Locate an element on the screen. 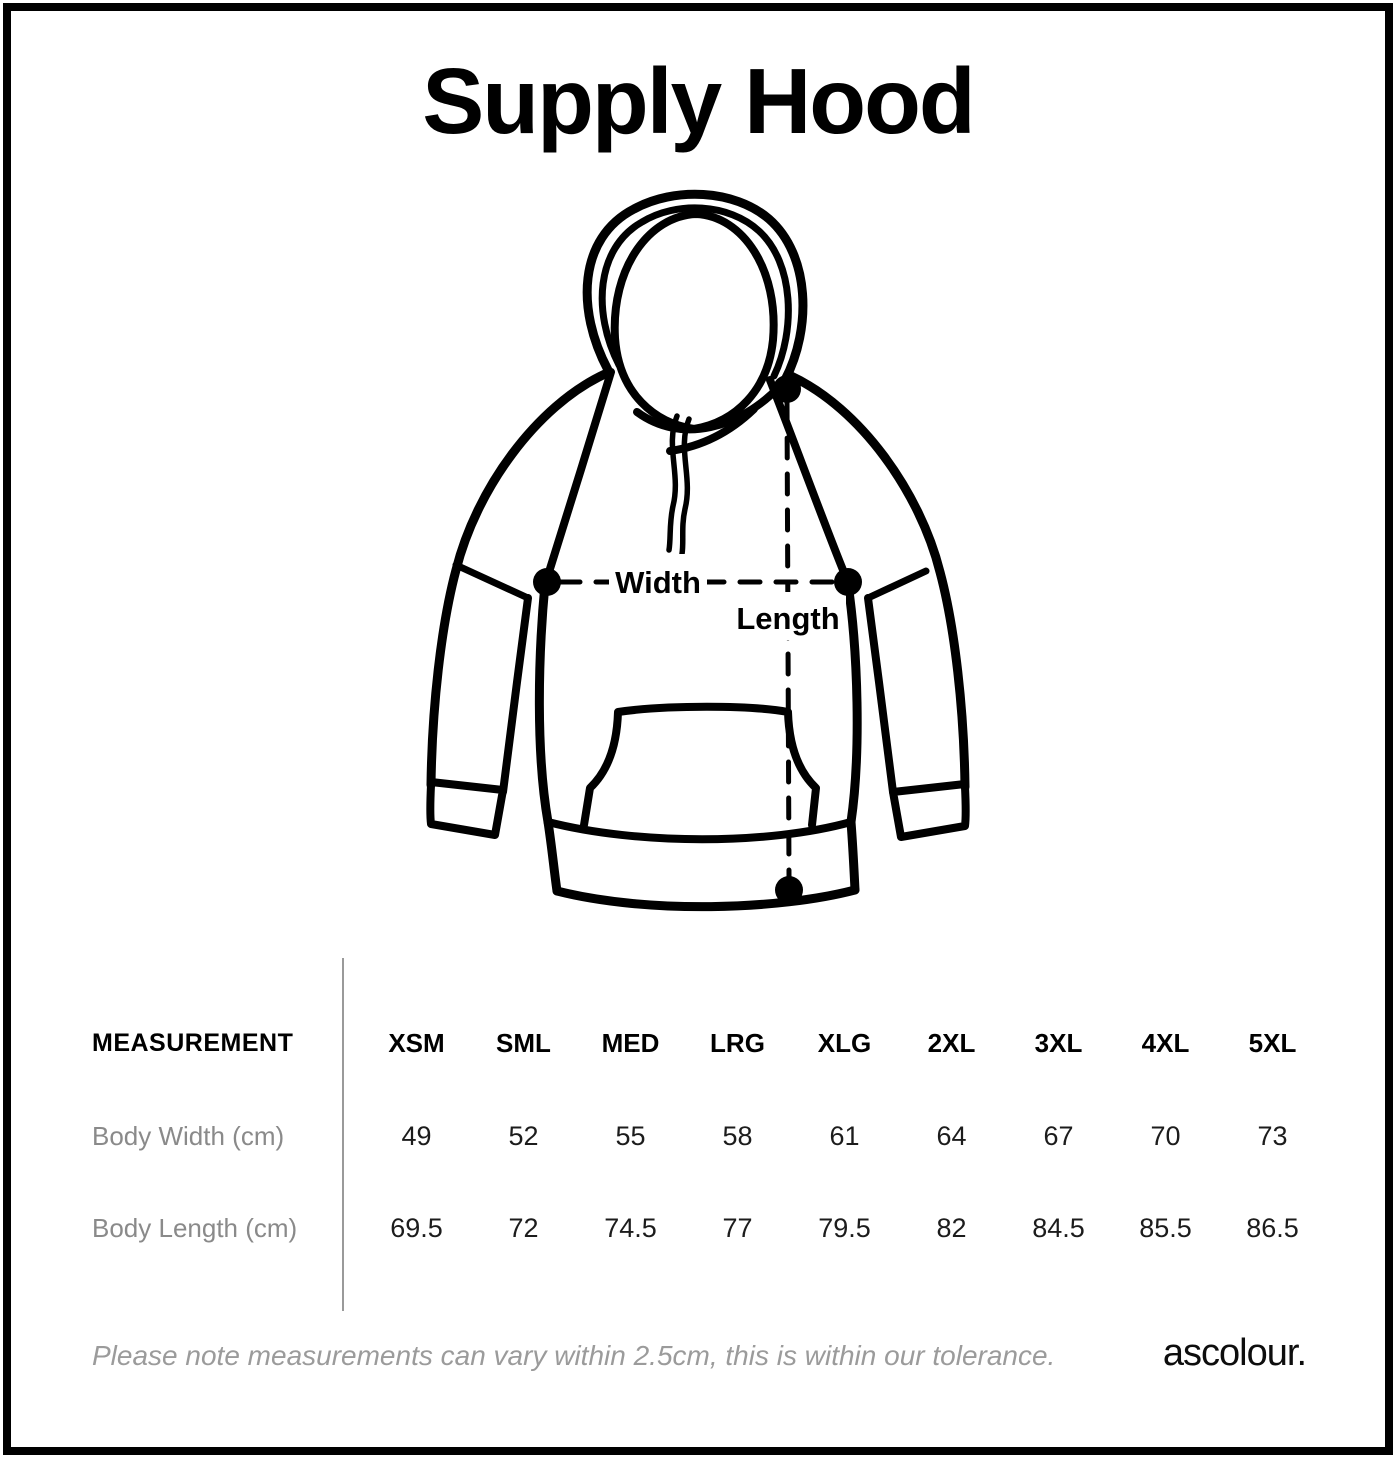 This screenshot has height=1458, width=1396. row-label-body-width: Body Width (cm) is located at coordinates (188, 1135).